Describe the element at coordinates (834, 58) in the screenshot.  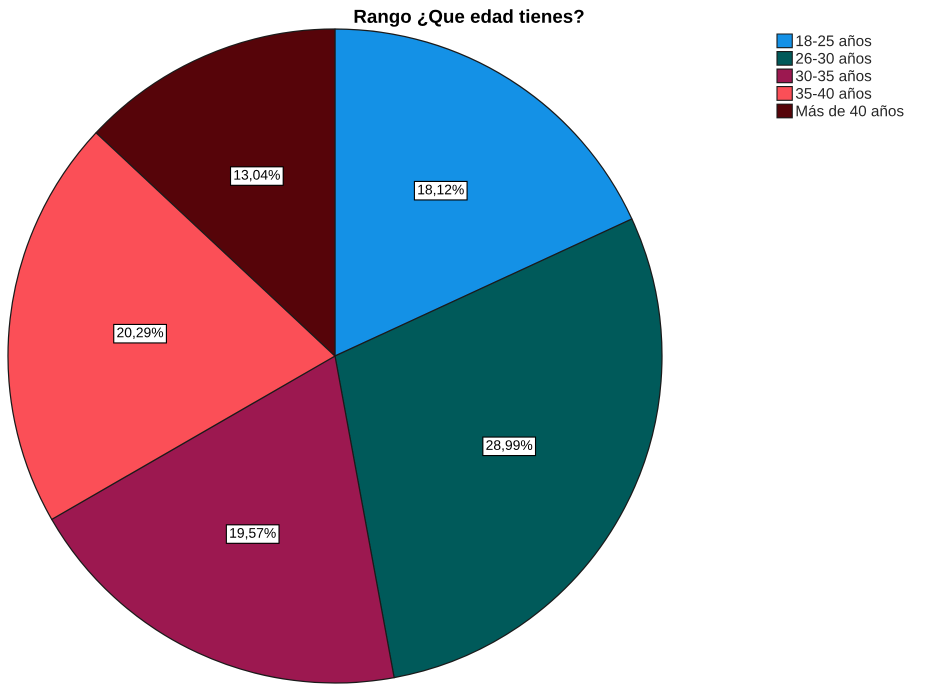
I see `legend-label: 26-30 años` at that location.